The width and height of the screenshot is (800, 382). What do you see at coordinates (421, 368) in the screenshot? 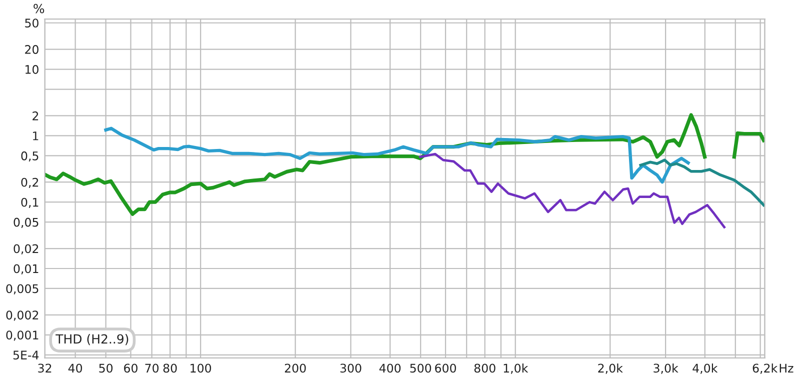
I see `x-tick-label: 500` at bounding box center [421, 368].